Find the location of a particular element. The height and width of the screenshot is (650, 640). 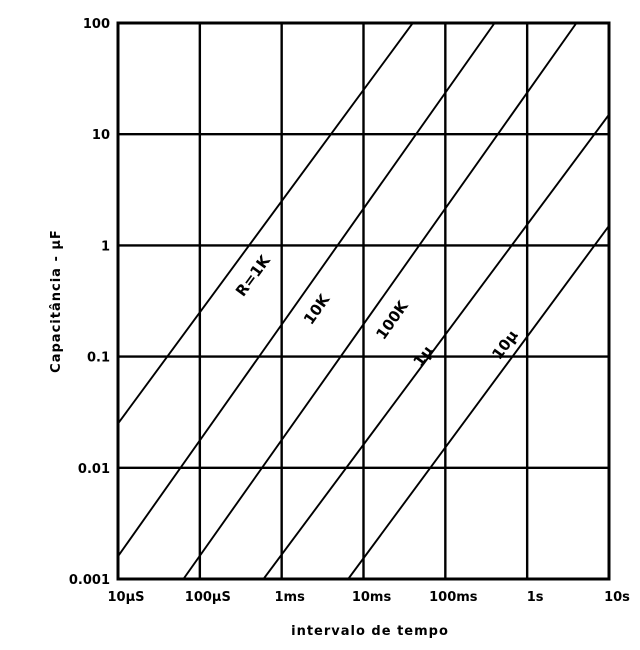

x-tick-label: 1s is located at coordinates (535, 597).